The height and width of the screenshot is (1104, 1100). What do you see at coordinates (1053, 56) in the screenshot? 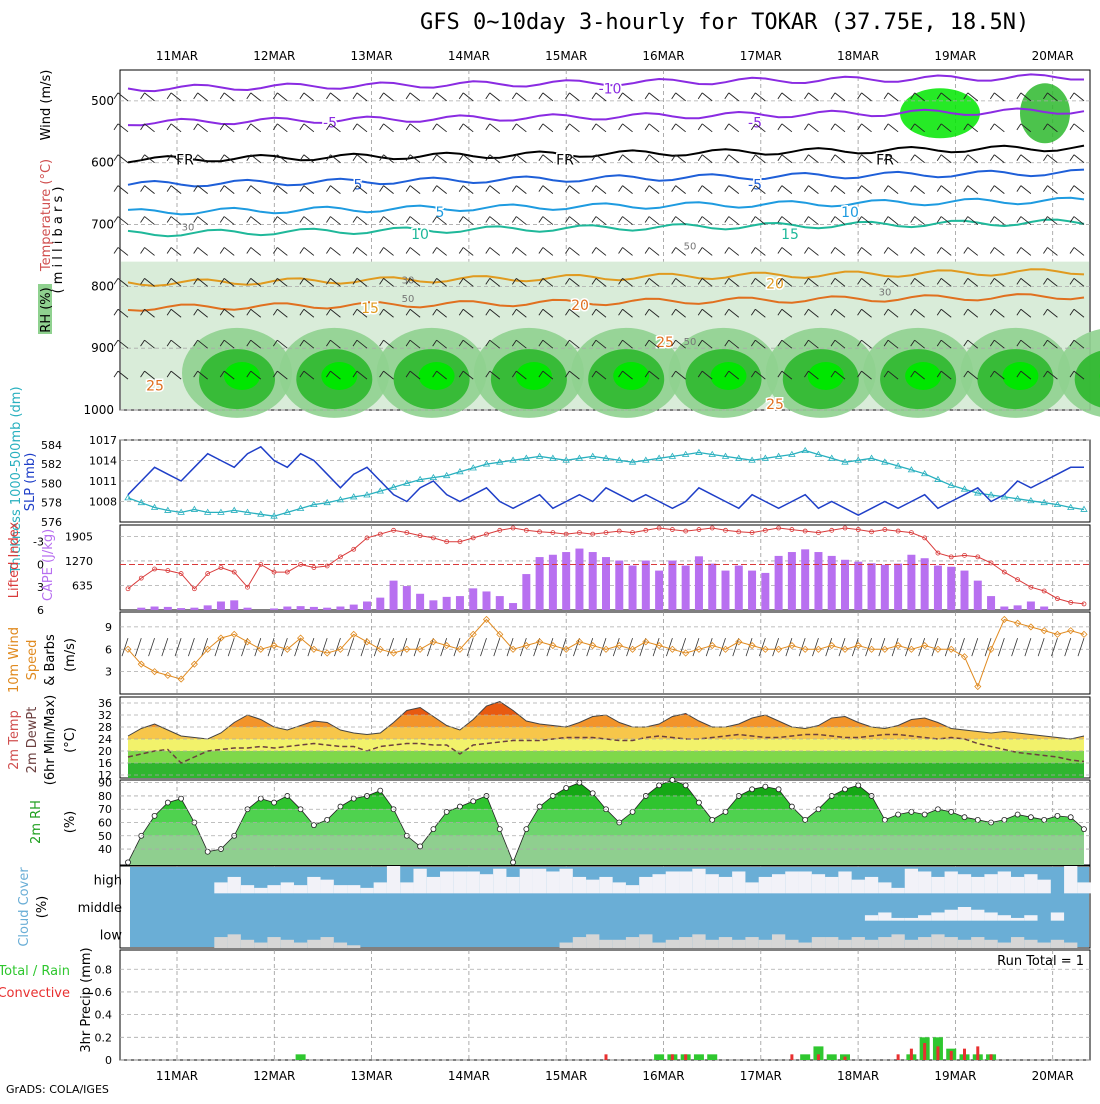
I see `date-top-label: 20MAR` at bounding box center [1053, 56].